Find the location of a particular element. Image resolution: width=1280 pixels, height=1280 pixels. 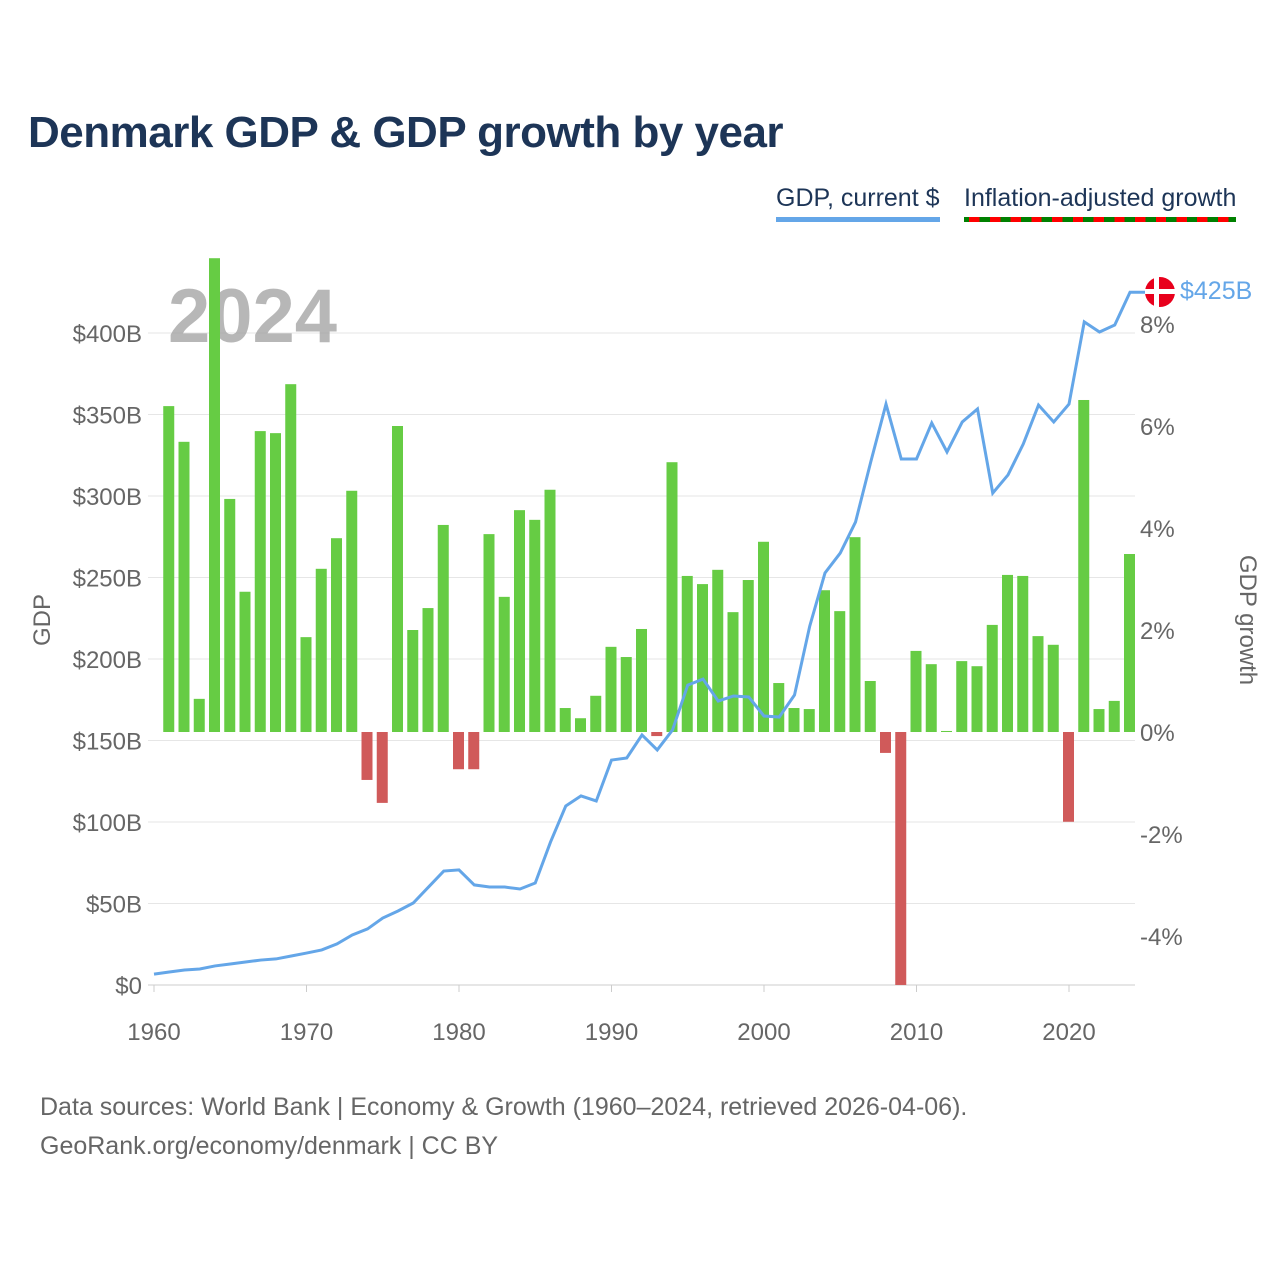

chart-title: Denmark GDP & GDP growth by year is located at coordinates (406, 132).